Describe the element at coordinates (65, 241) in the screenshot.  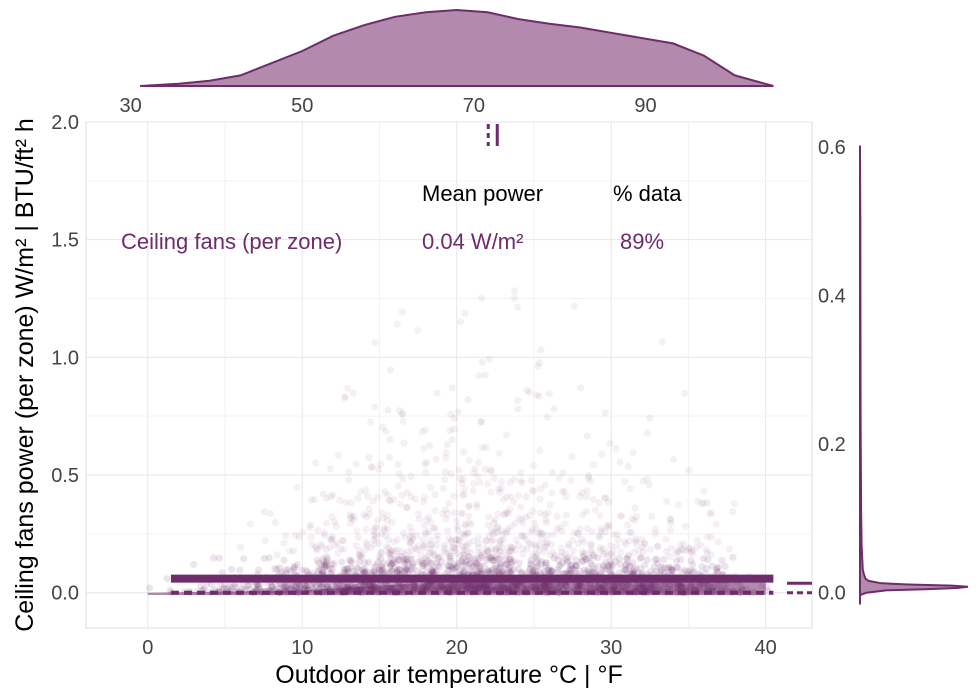
I see `y-tick-label: 1.5` at that location.